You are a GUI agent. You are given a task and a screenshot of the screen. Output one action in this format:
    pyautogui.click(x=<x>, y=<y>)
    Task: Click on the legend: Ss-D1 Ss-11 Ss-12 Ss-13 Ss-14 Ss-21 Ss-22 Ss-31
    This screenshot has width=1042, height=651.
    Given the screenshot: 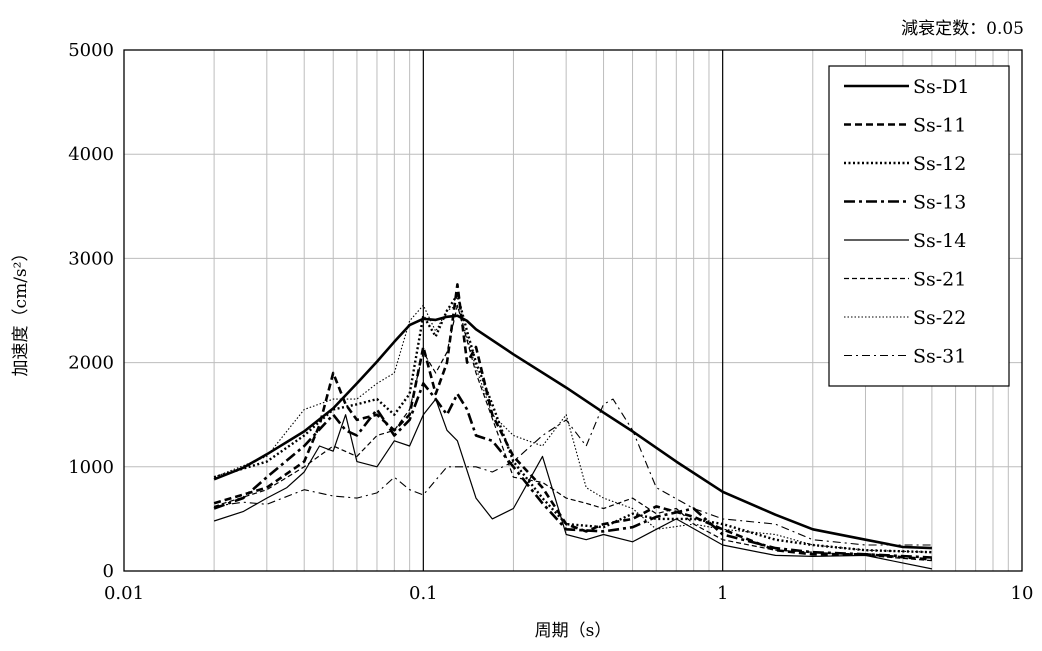 What is the action you would take?
    pyautogui.click(x=919, y=226)
    